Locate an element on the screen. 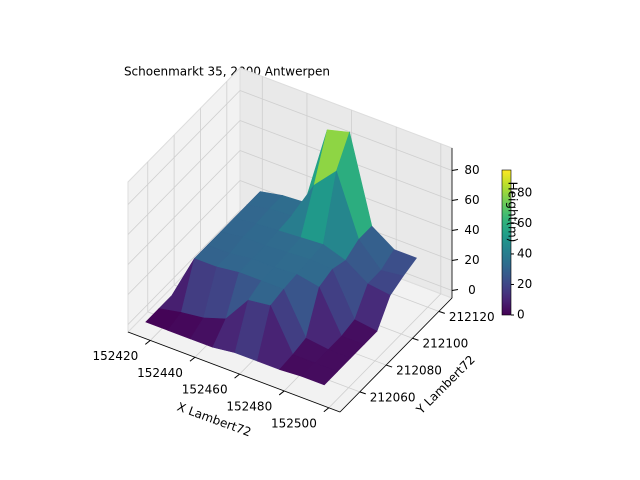 The width and height of the screenshot is (640, 480). surface-cell is located at coordinates (319, 374).